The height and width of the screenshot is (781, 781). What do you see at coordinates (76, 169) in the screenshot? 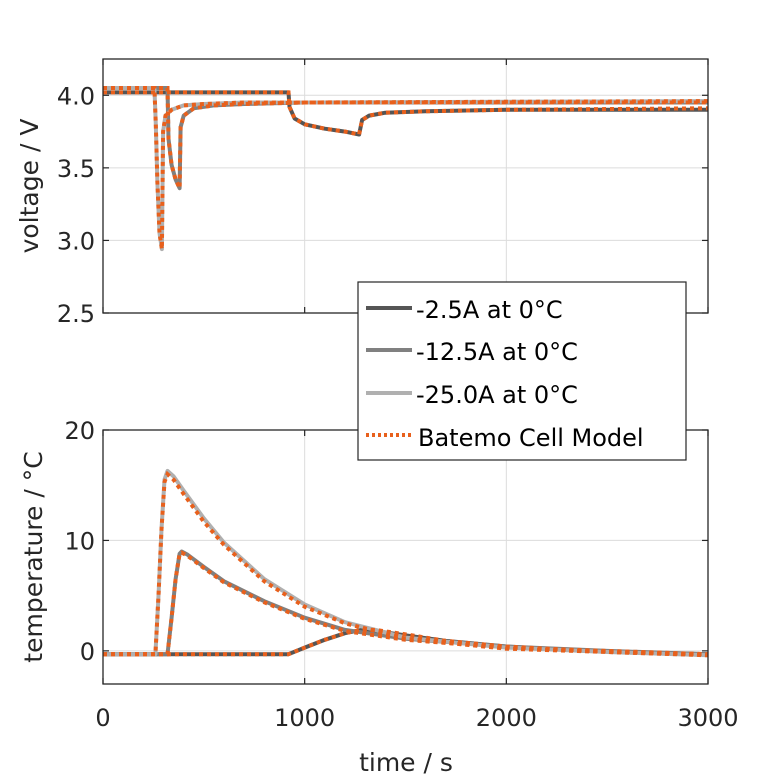
I see `voltage-ytick-label: 3.5` at bounding box center [76, 169].